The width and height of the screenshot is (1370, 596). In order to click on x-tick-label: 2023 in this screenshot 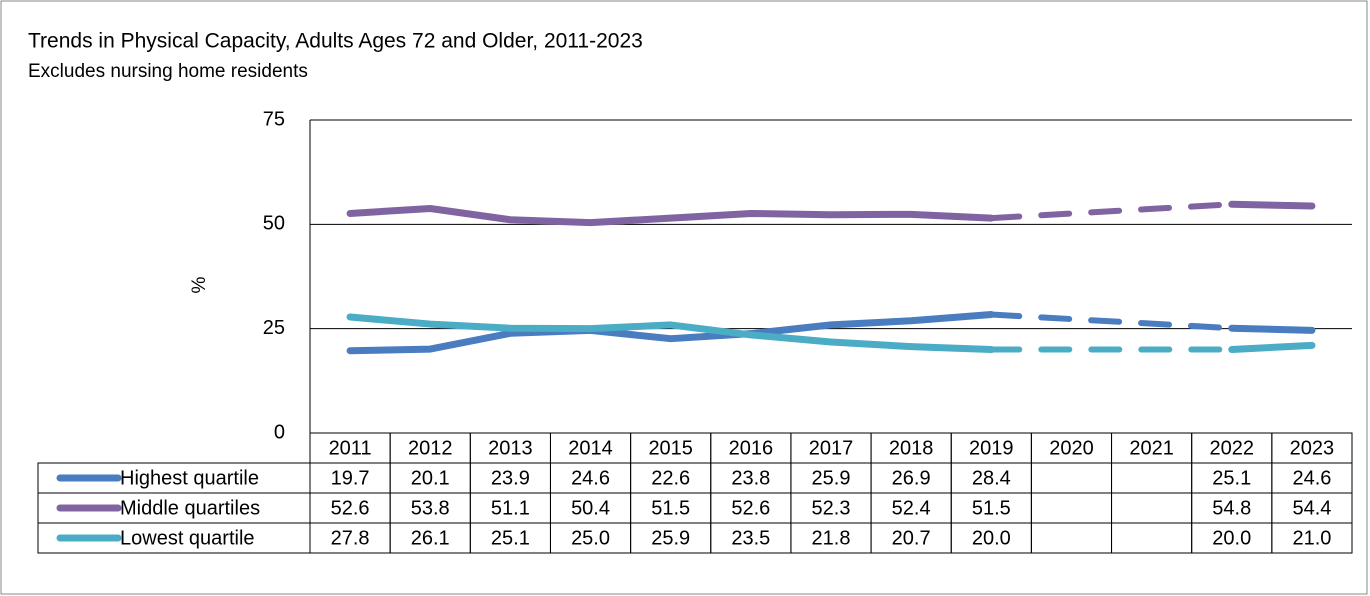, I will do `click(1312, 448)`.